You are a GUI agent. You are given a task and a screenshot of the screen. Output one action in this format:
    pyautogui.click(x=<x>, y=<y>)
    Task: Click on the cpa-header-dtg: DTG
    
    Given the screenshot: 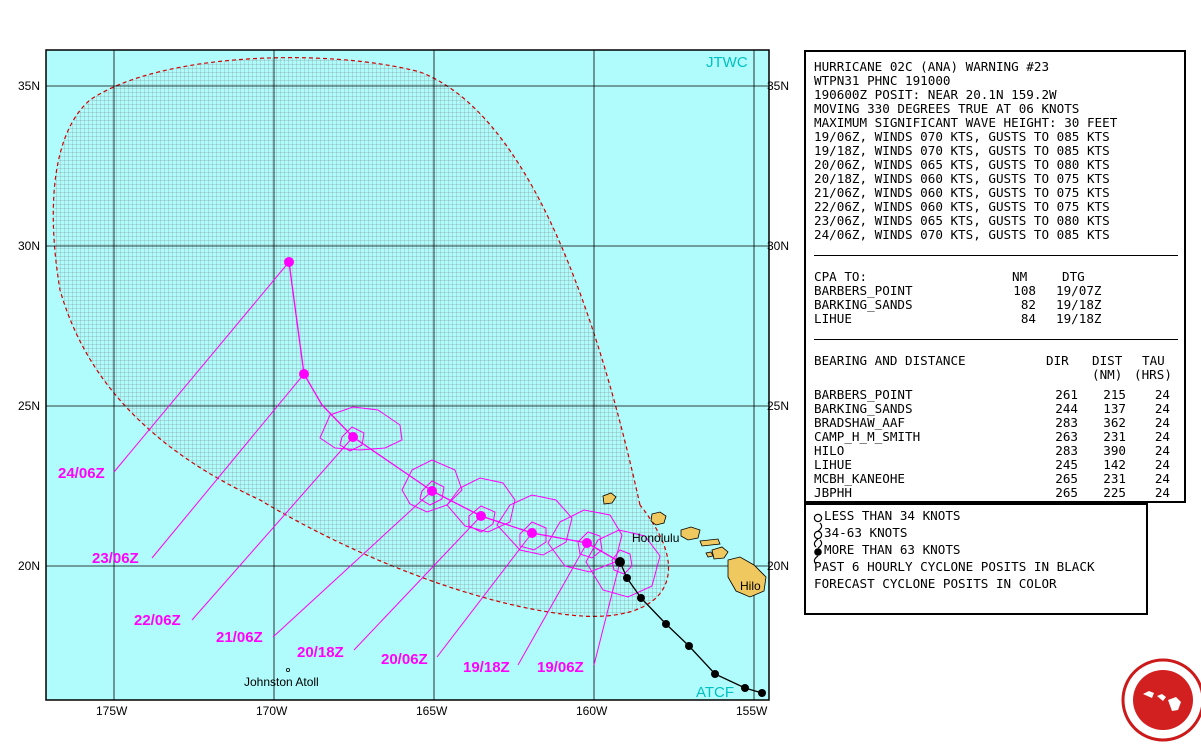 What is the action you would take?
    pyautogui.click(x=1073, y=276)
    